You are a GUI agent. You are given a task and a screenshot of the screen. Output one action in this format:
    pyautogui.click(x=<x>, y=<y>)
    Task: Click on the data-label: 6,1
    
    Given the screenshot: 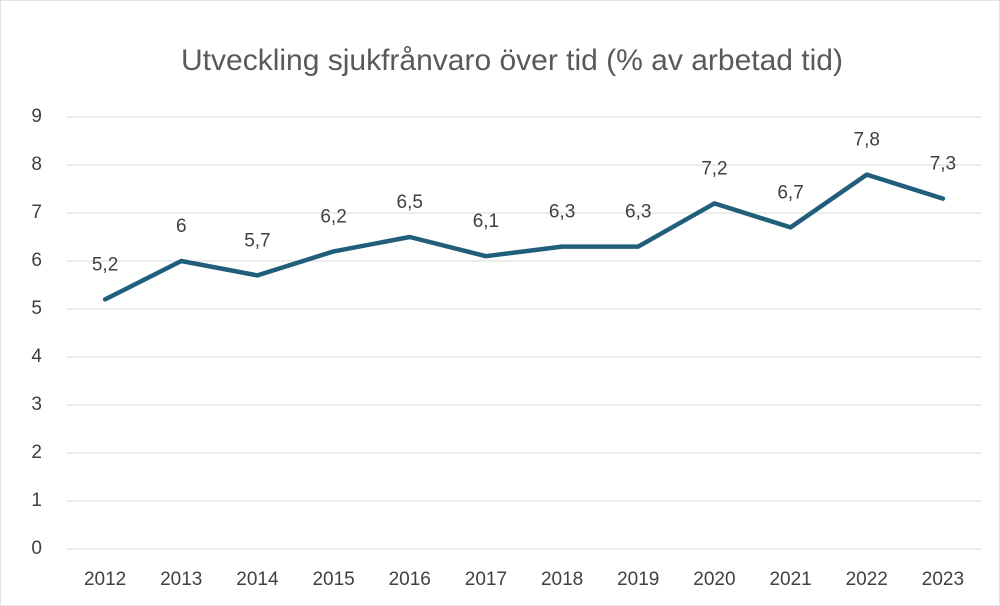 What is the action you would take?
    pyautogui.click(x=486, y=221)
    